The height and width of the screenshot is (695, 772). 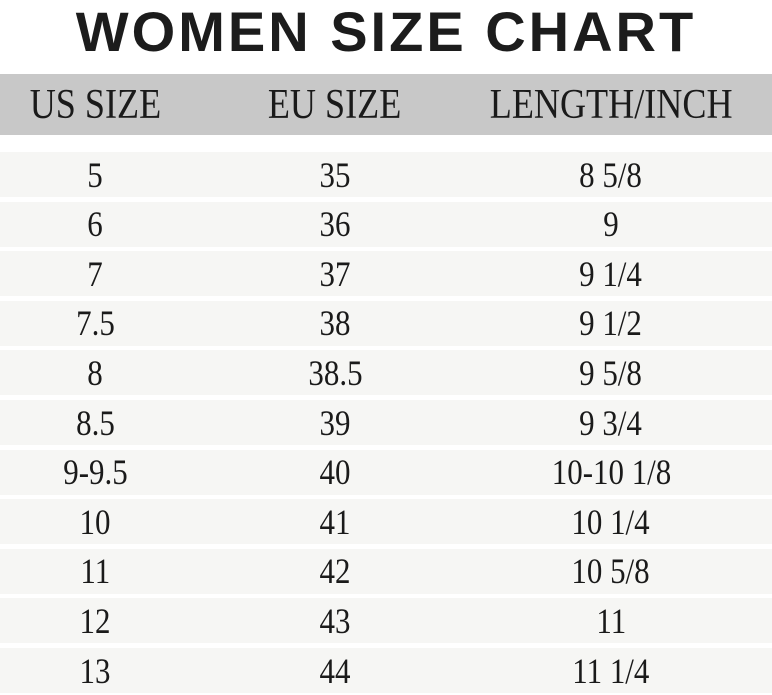 What do you see at coordinates (386, 274) in the screenshot?
I see `table-row: 7 37 9 1/4` at bounding box center [386, 274].